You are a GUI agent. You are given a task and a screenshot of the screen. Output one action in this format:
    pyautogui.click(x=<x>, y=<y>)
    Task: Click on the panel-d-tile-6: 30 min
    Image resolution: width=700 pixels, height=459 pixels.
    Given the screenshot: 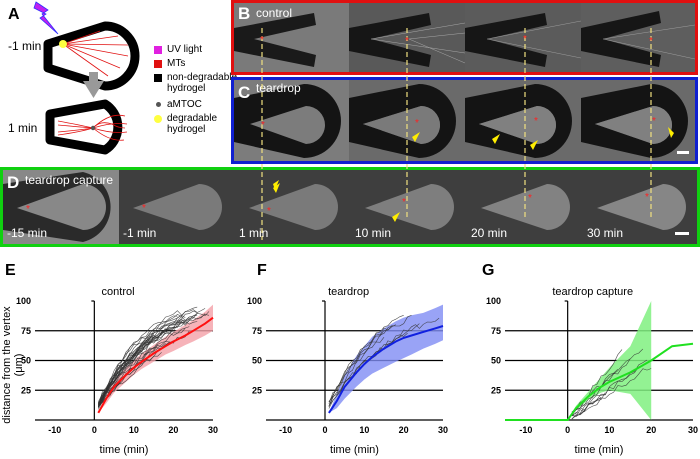 What is the action you would take?
    pyautogui.click(x=640, y=207)
    